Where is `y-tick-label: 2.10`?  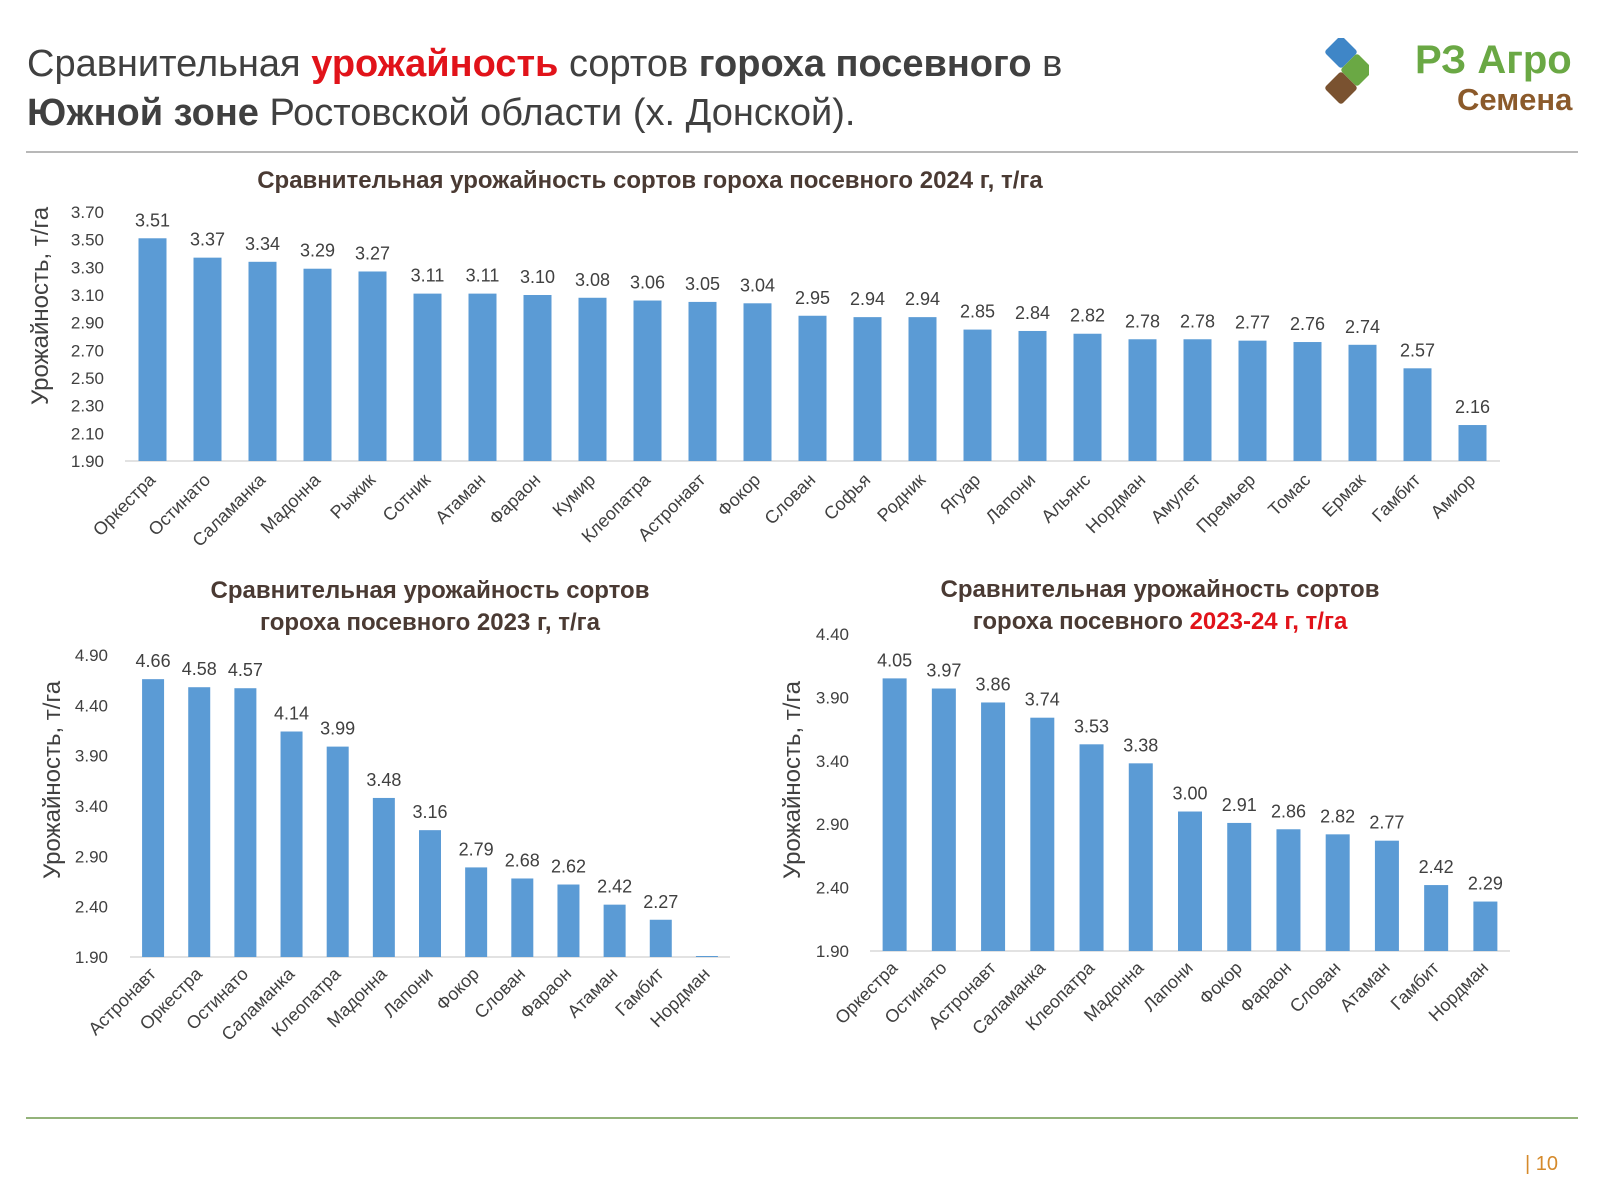
y-tick-label: 2.10 is located at coordinates (87, 433).